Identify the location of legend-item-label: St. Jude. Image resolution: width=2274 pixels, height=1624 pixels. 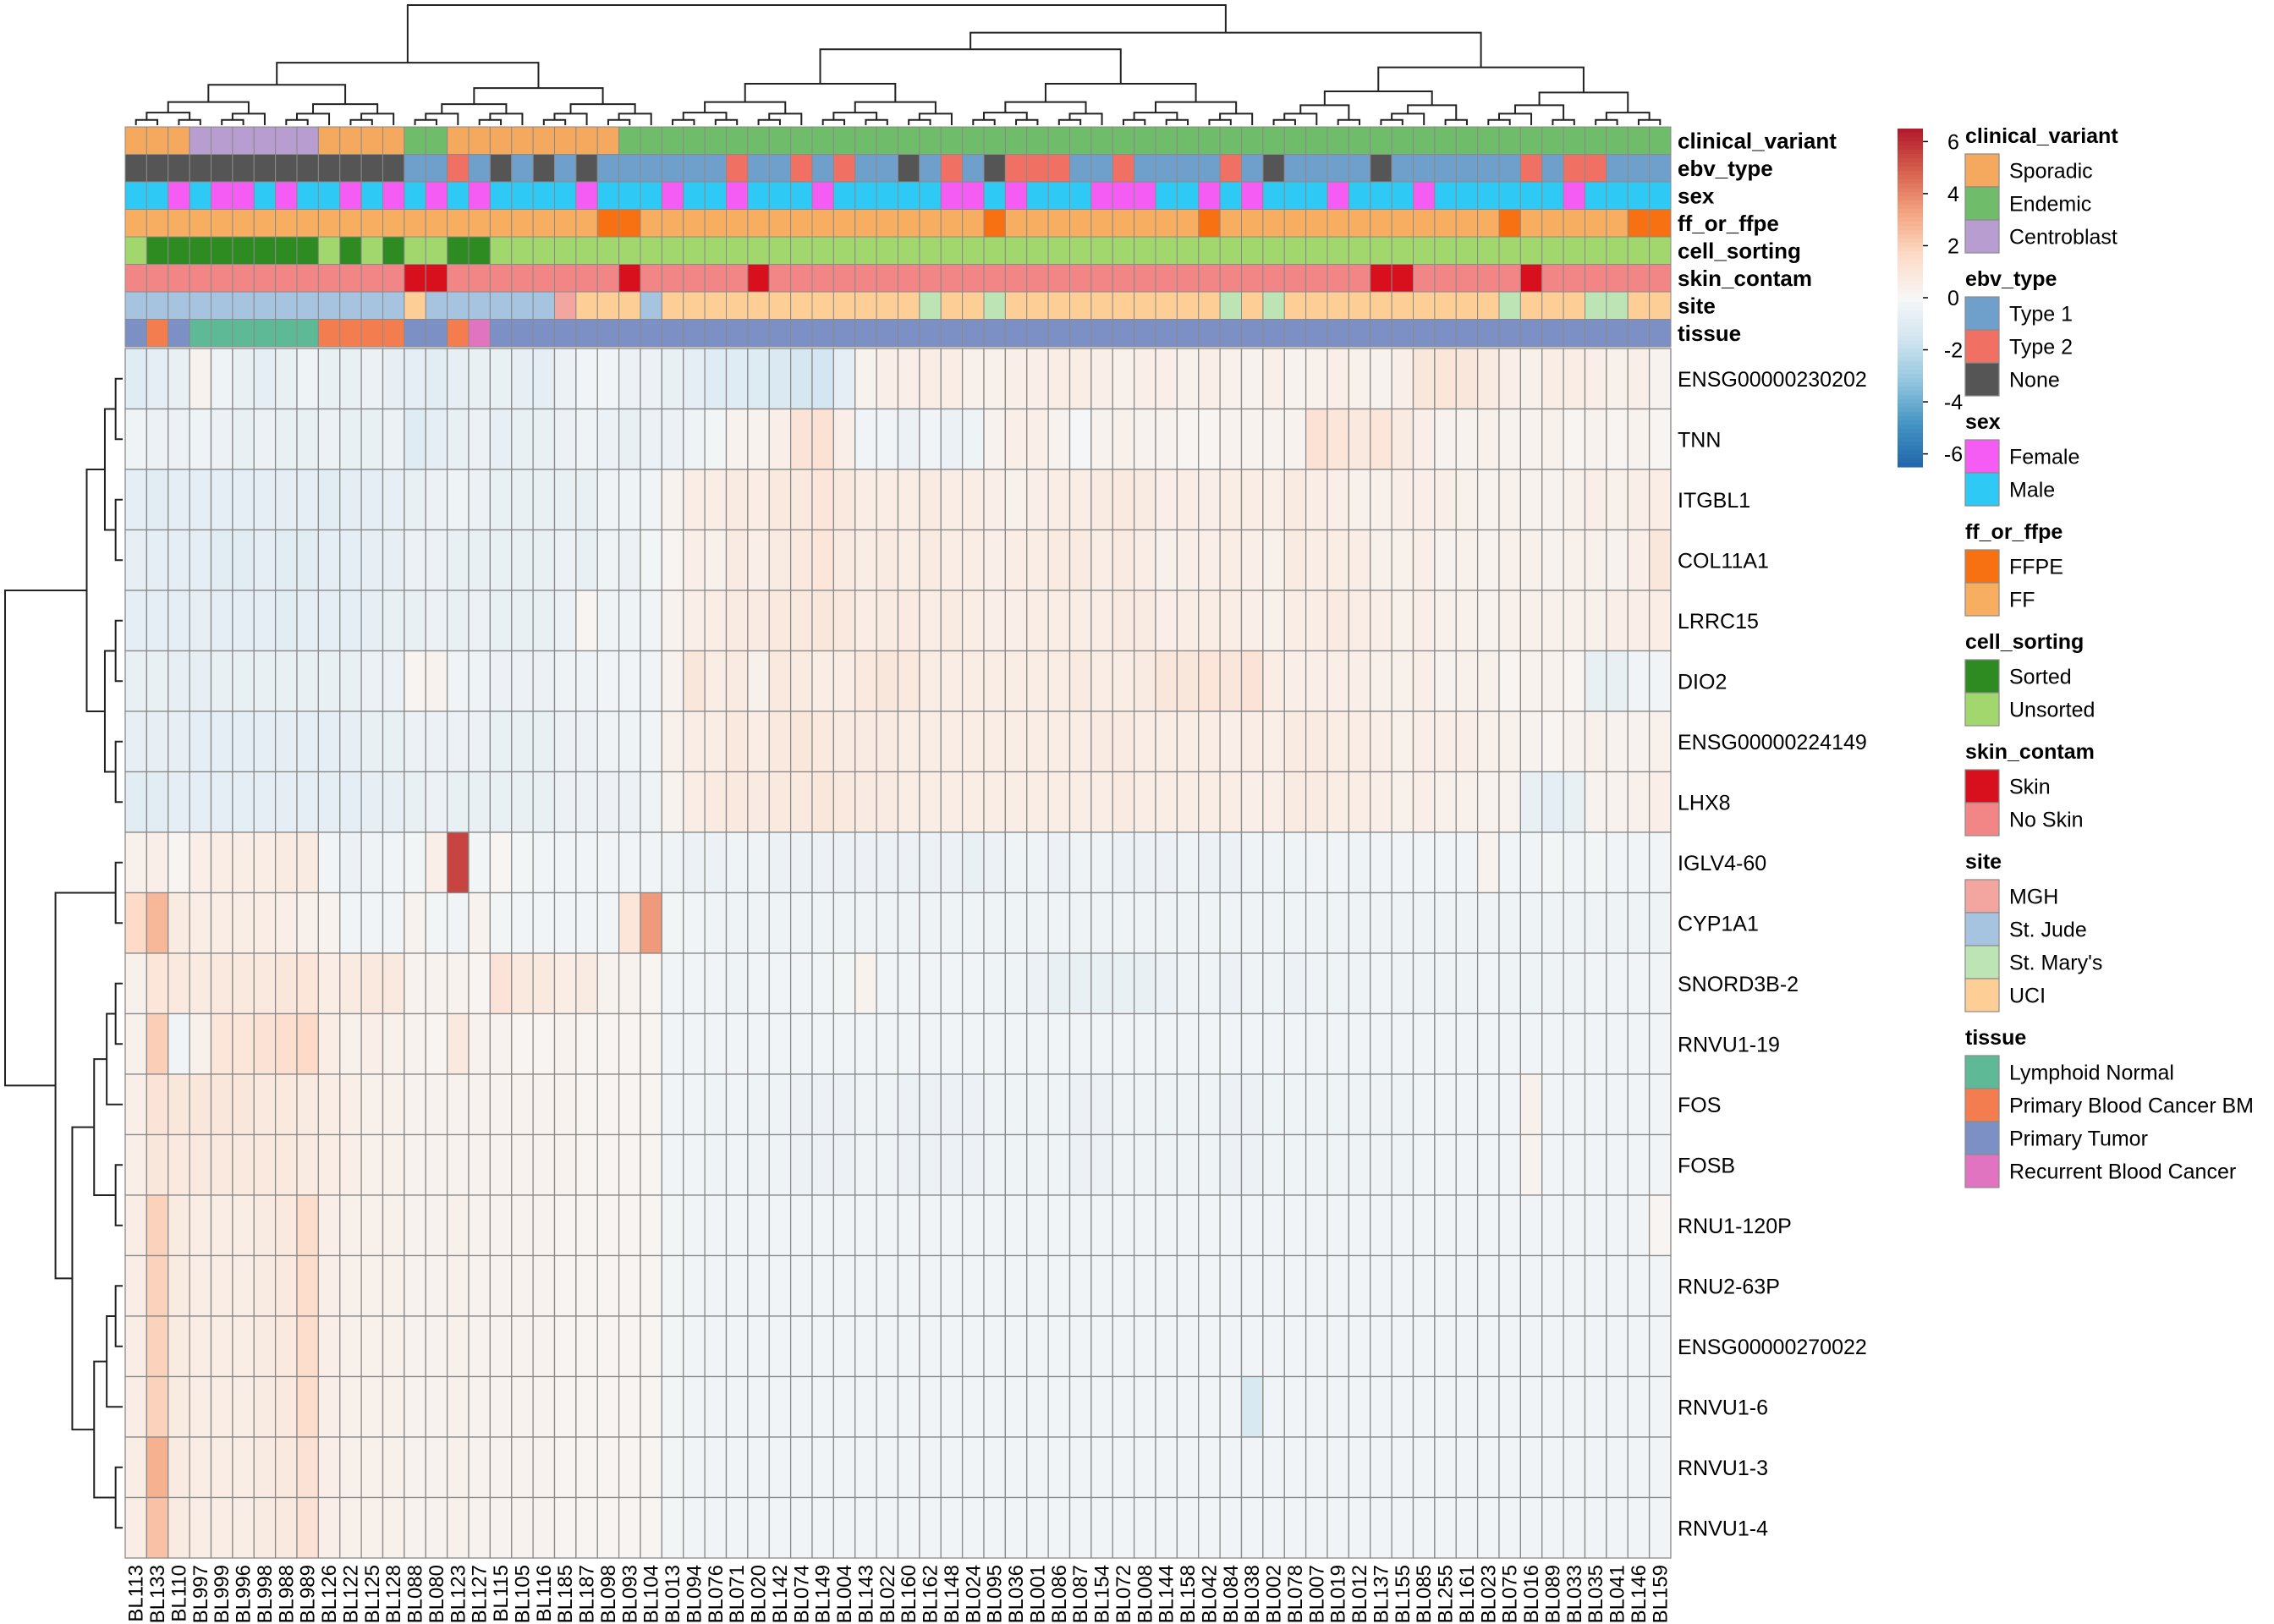
(2048, 931).